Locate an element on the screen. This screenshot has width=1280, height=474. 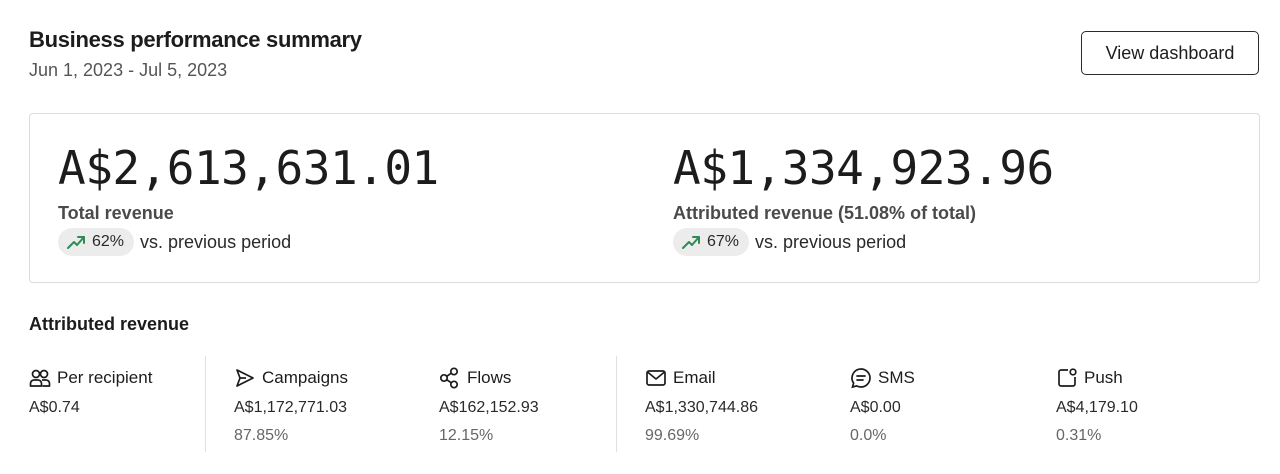
attributed-revenue-label: Attributed revenue (51.08% of total) is located at coordinates (825, 213).